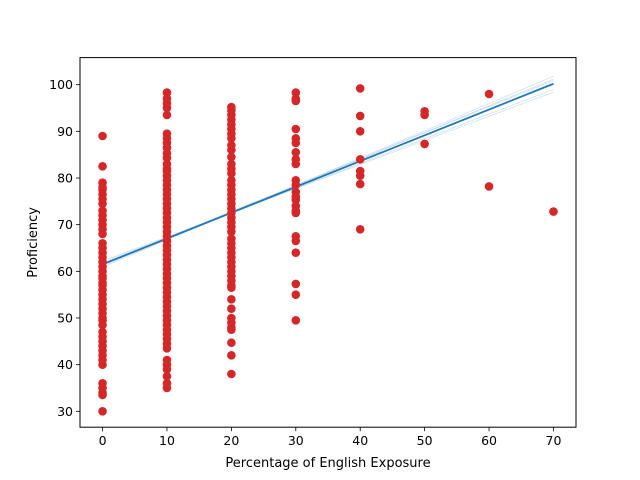 The width and height of the screenshot is (640, 480). Describe the element at coordinates (425, 440) in the screenshot. I see `x-tick-label-50: 50` at that location.